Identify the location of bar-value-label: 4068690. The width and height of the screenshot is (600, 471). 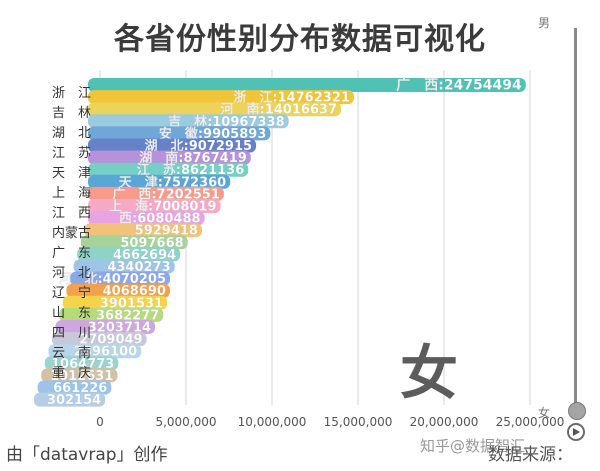
(134, 291).